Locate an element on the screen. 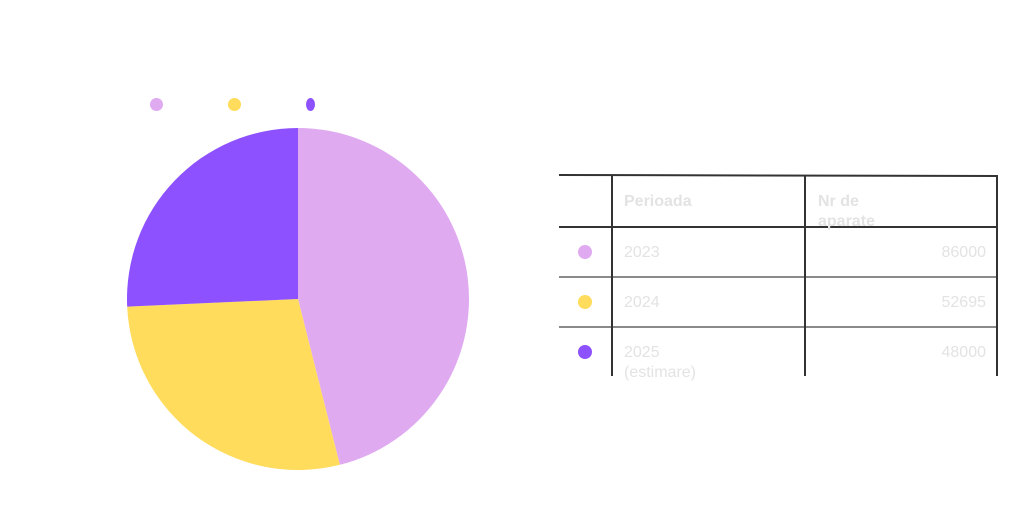  table-header-count: Nr de aparate is located at coordinates (846, 211).